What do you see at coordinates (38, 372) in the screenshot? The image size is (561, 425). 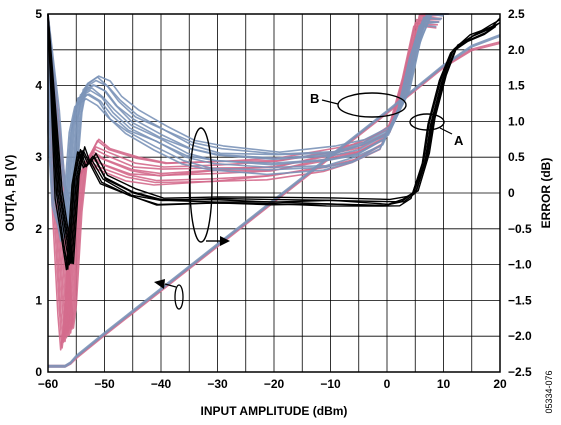 I see `y-left-tick-label: 0` at bounding box center [38, 372].